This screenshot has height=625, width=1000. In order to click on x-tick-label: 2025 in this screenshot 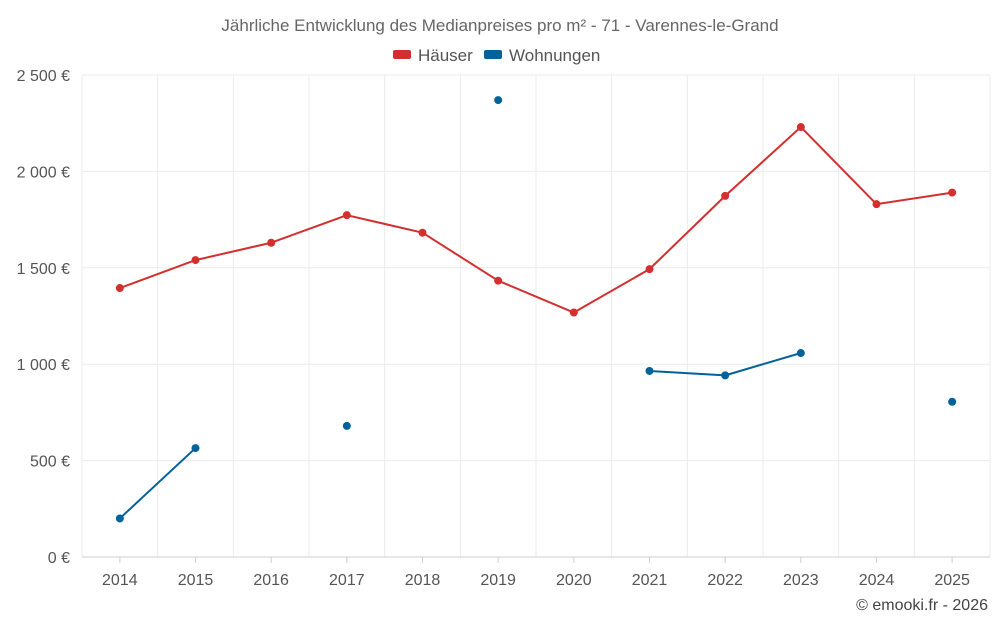, I will do `click(952, 580)`.